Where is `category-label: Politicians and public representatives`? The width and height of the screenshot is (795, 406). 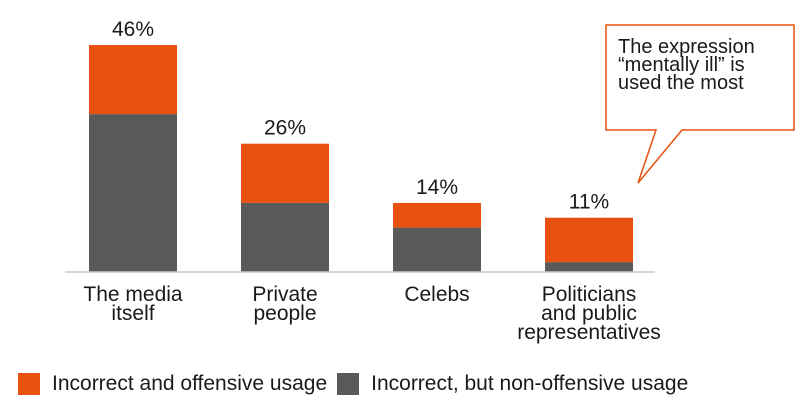
category-label: Politicians and public representatives is located at coordinates (589, 313).